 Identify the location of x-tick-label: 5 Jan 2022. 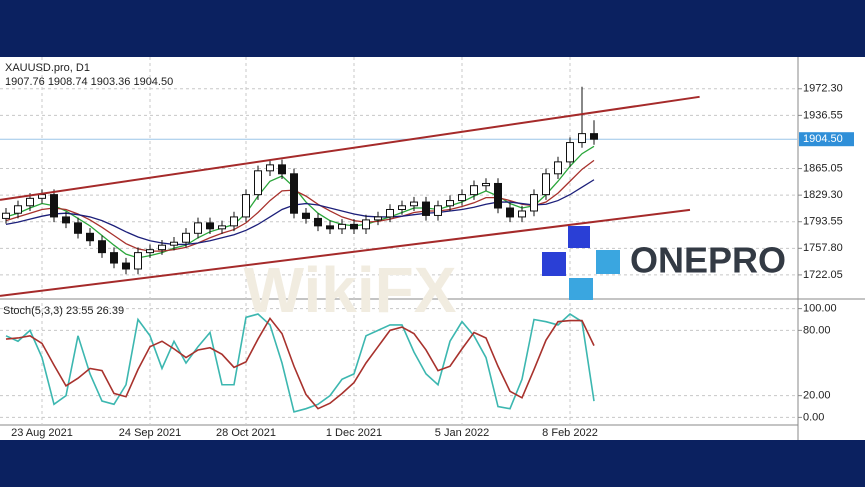
(462, 433).